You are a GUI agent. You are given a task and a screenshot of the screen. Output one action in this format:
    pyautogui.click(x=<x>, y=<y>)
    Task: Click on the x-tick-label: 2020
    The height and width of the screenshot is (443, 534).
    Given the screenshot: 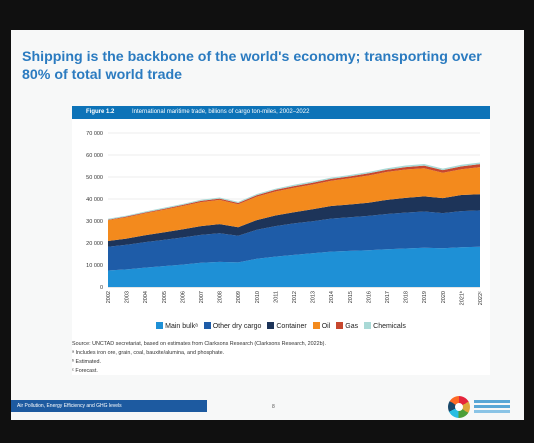 What is the action you would take?
    pyautogui.click(x=444, y=297)
    